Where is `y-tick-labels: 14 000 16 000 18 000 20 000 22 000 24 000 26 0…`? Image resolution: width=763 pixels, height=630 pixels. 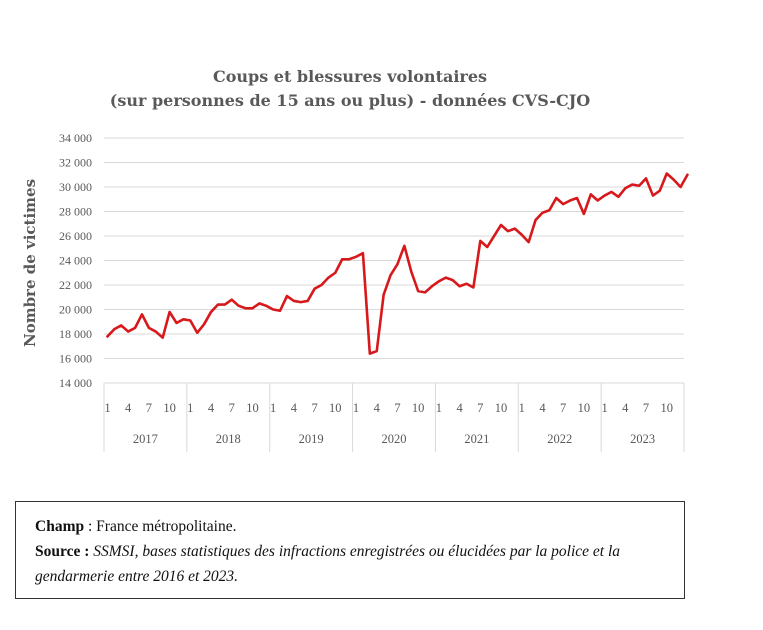 y-tick-labels: 14 000 16 000 18 000 20 000 22 000 24 000 26 0… is located at coordinates (75, 260).